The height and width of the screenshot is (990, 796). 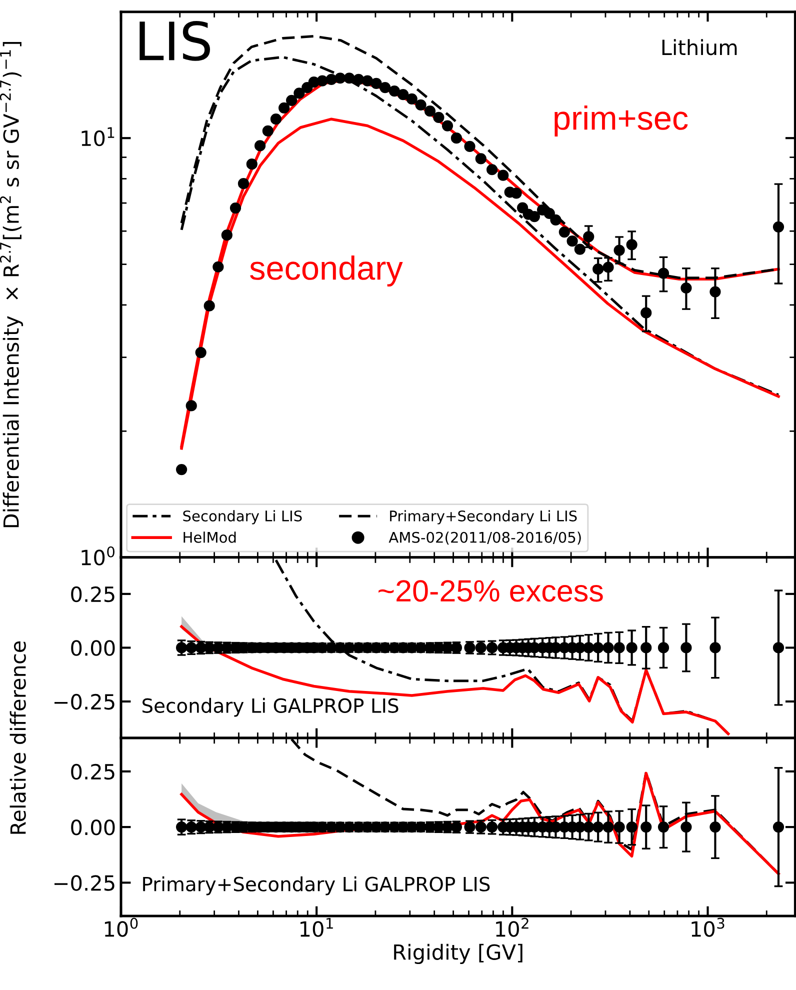 I want to click on y-axis-title: Relative difference, so click(x=18, y=737).